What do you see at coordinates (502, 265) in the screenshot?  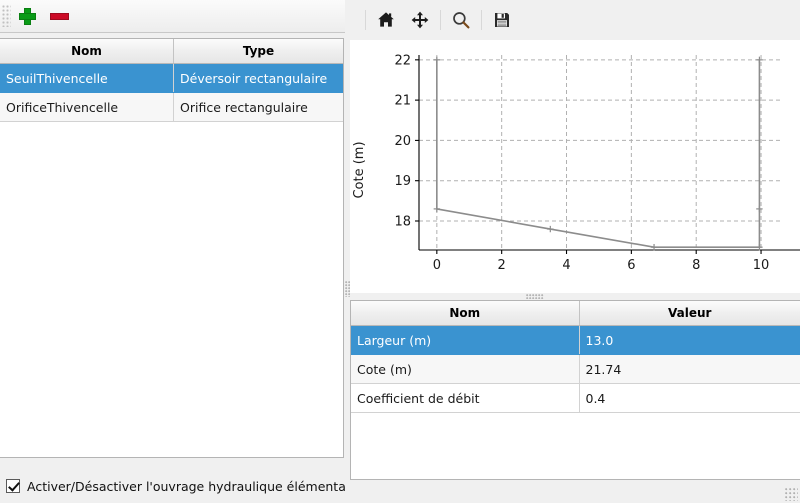 I see `svg-text: 2` at bounding box center [502, 265].